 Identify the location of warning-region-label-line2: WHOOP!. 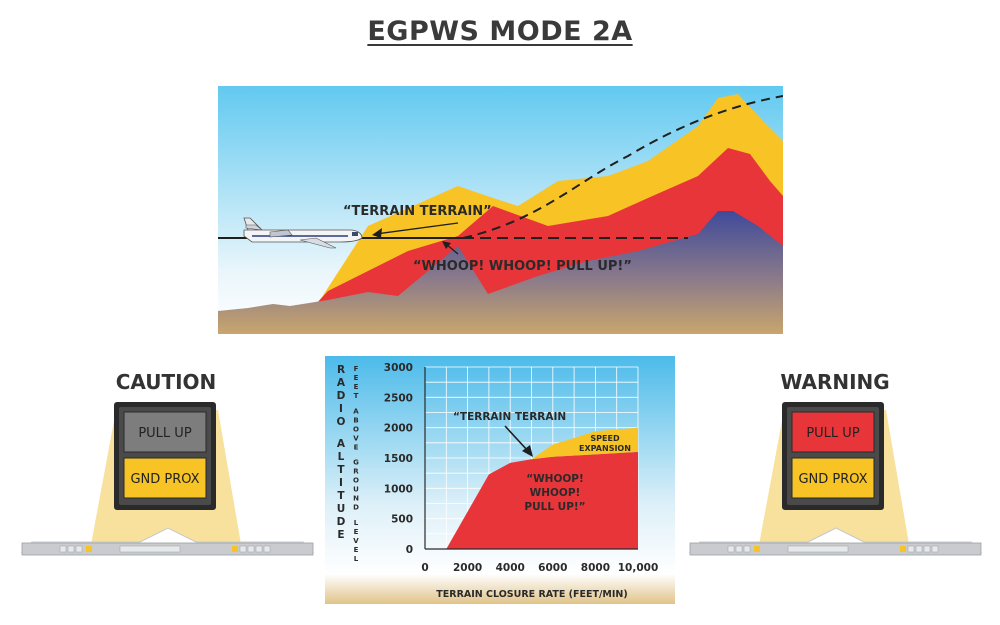
(555, 493).